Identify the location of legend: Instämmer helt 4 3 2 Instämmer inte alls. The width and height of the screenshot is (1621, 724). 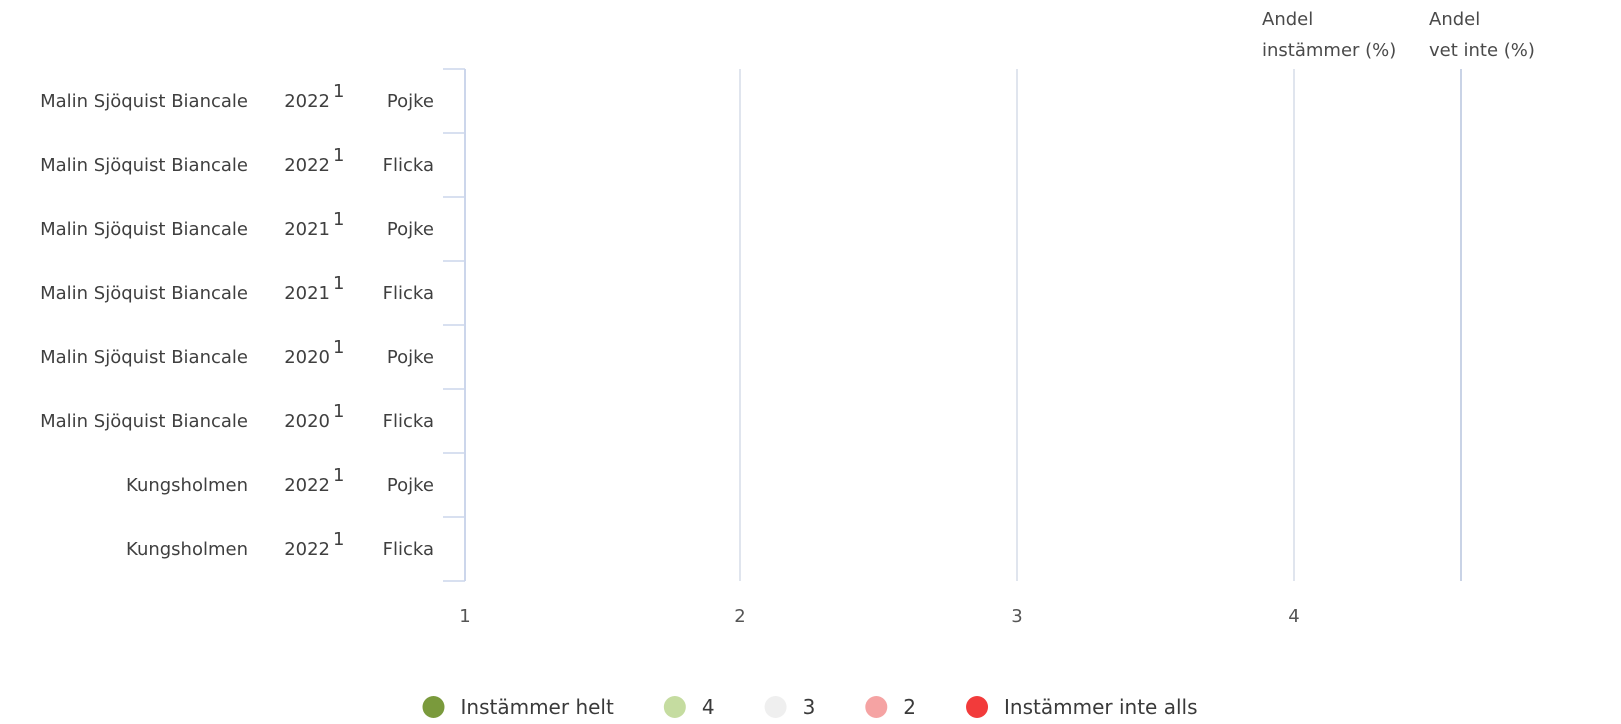
(810, 707).